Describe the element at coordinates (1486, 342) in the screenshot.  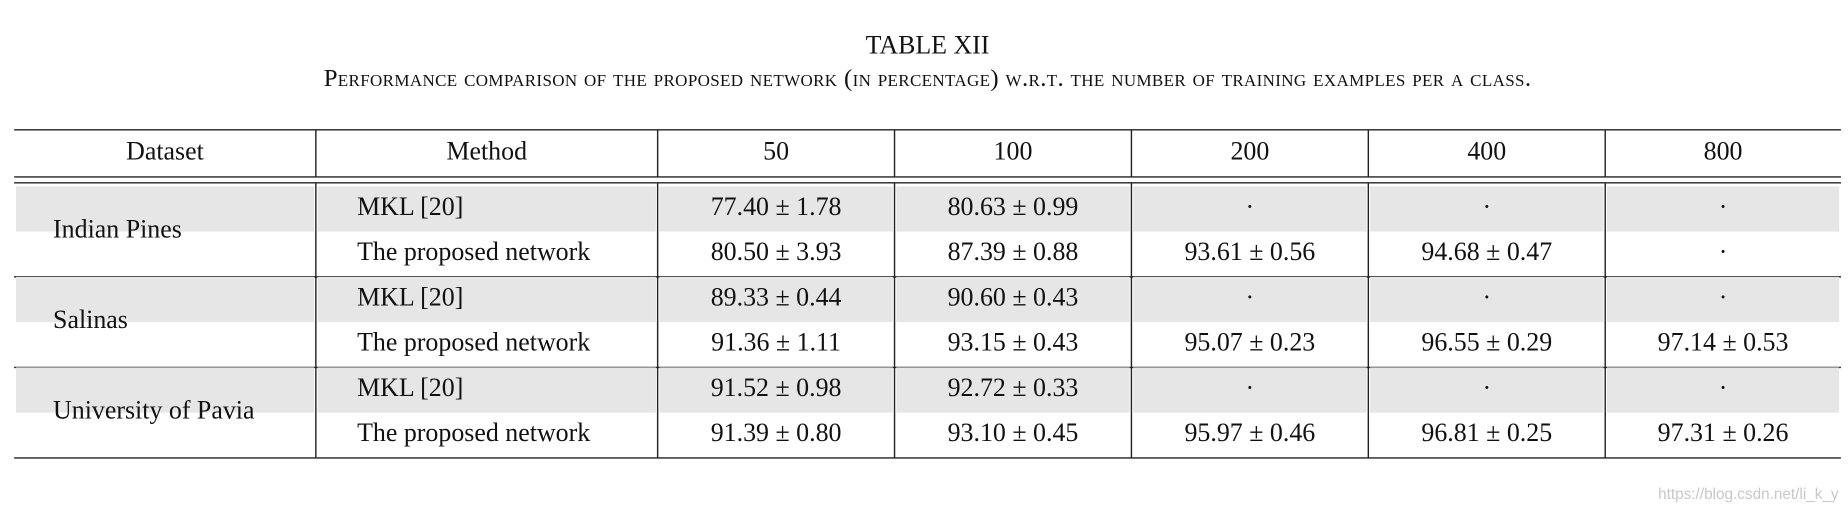
I see `value-cell: 96.55 ± 0.29` at that location.